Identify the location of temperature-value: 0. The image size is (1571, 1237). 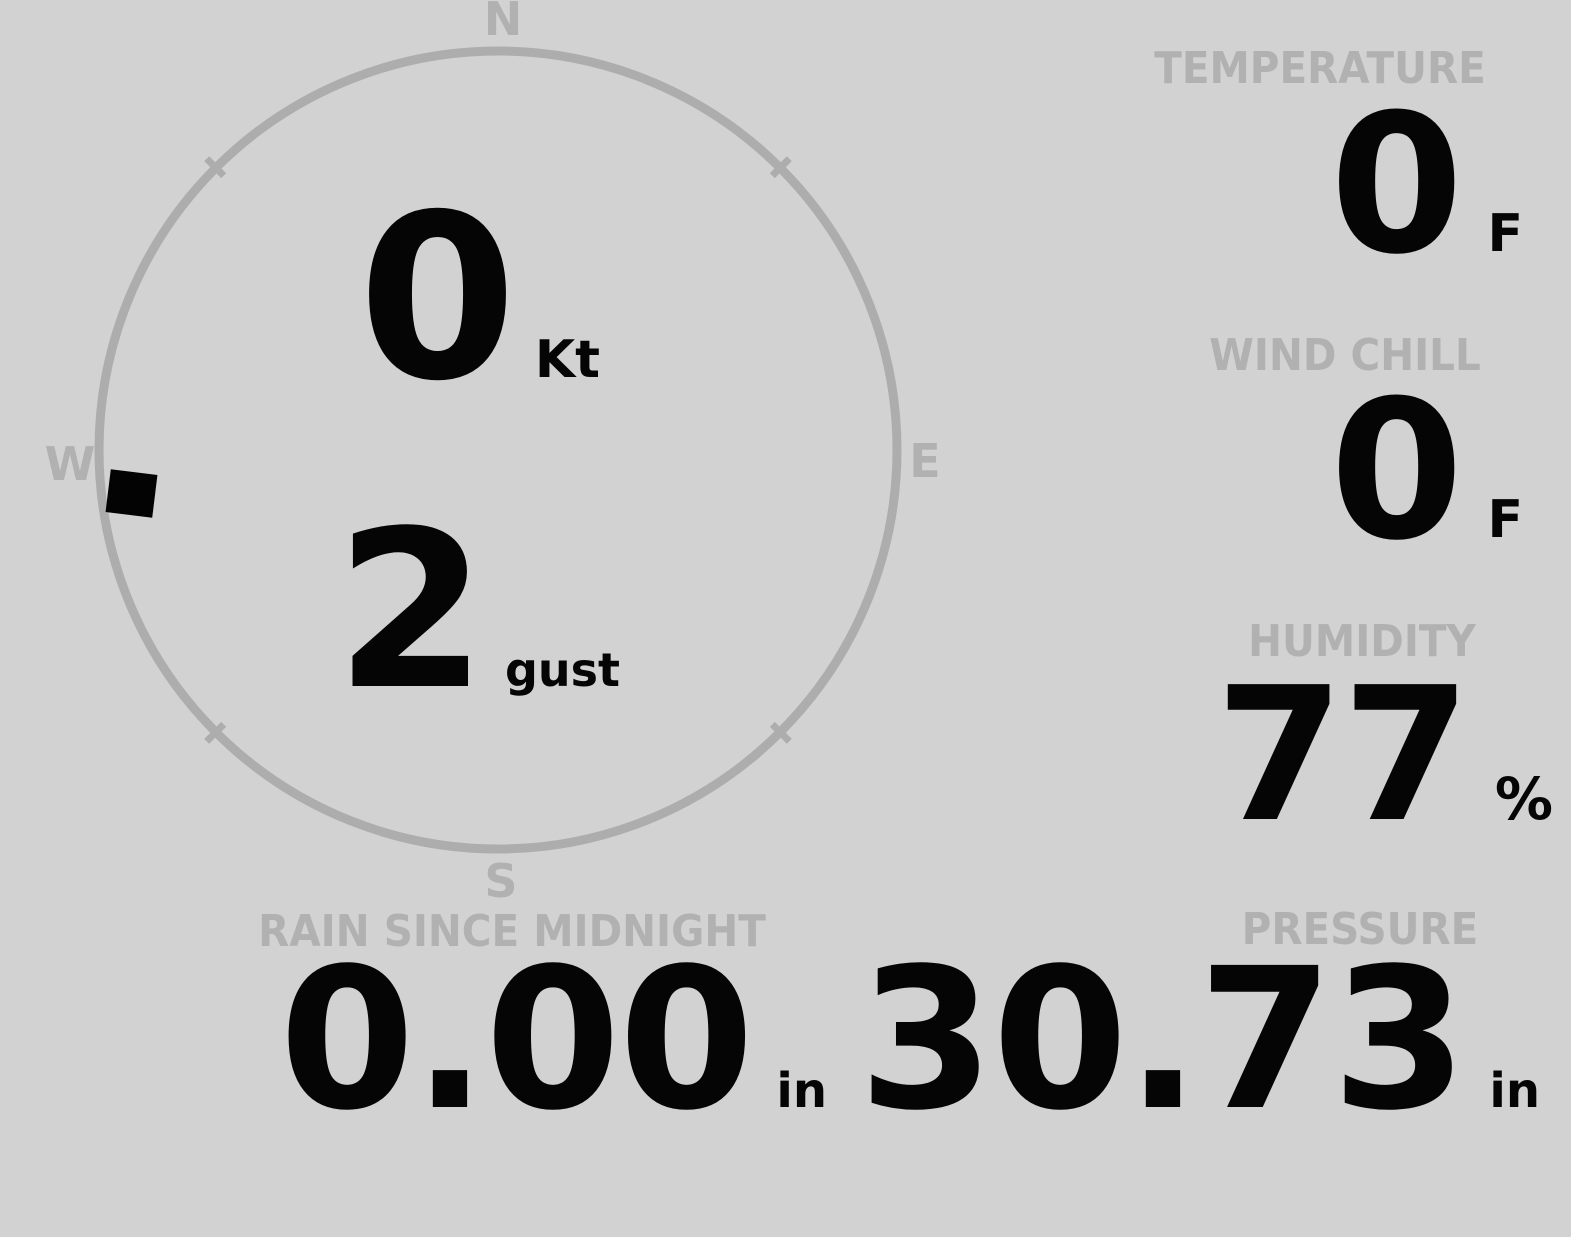
(1396, 185).